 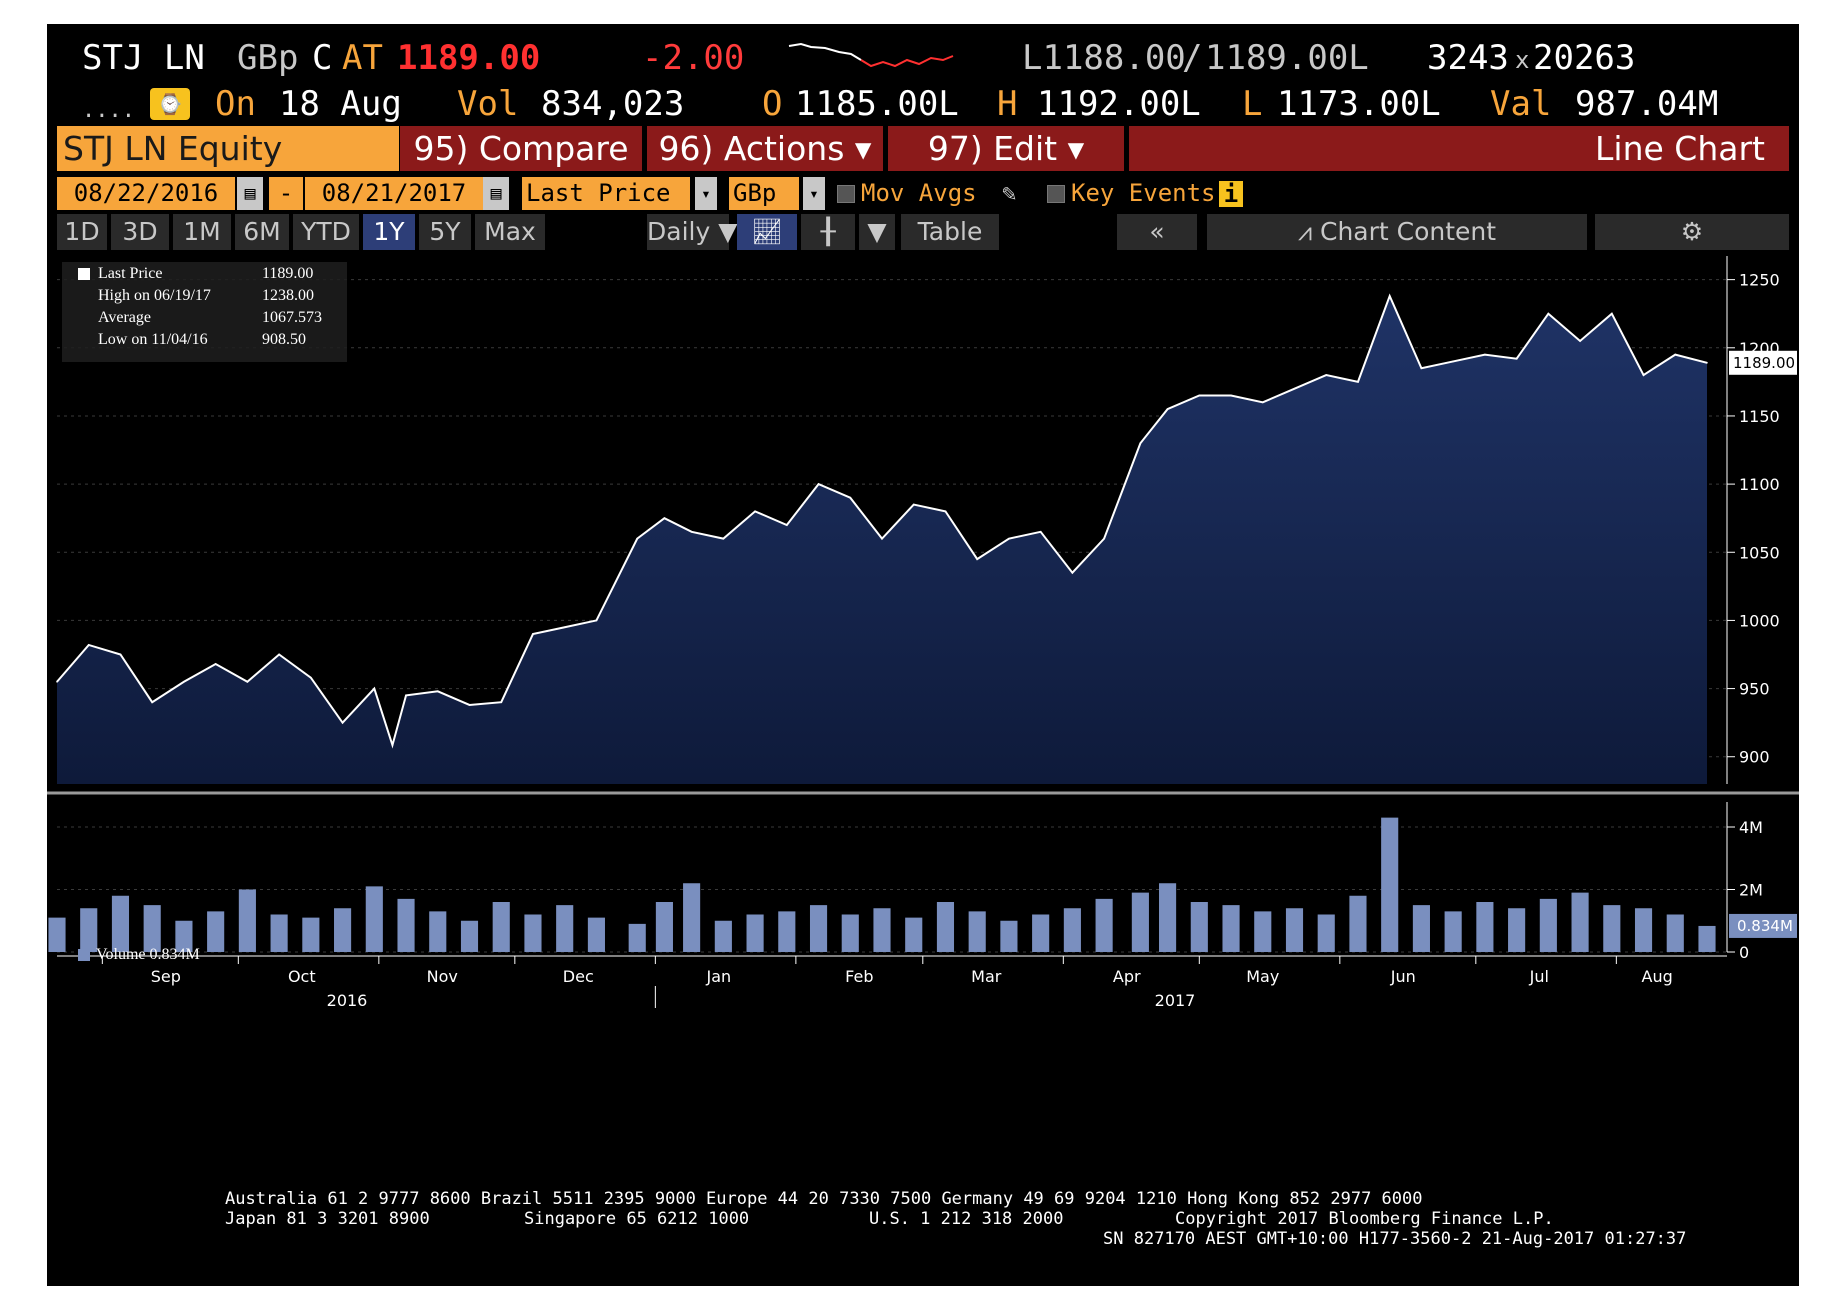 I want to click on dropdown-icon: ▼, so click(x=877, y=232).